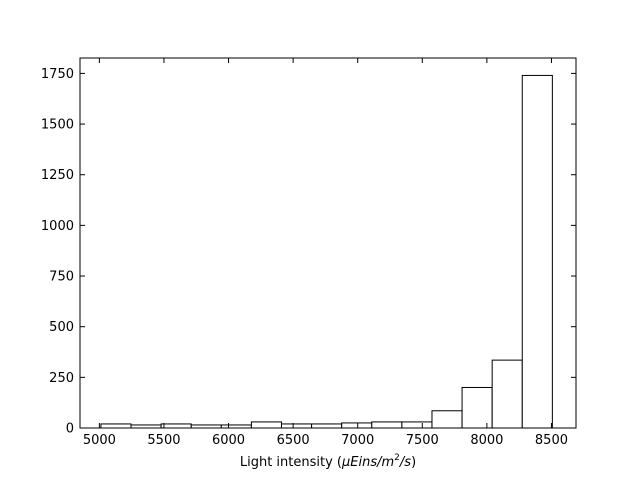 Image resolution: width=640 pixels, height=480 pixels. What do you see at coordinates (57, 125) in the screenshot?
I see `y-tick-label: 1500` at bounding box center [57, 125].